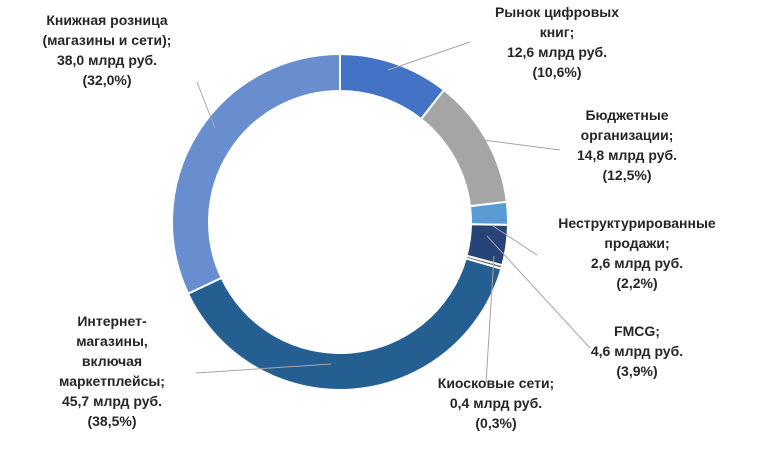 The width and height of the screenshot is (766, 464). What do you see at coordinates (637, 331) in the screenshot?
I see `data-label-4-line-1: FMCG;` at bounding box center [637, 331].